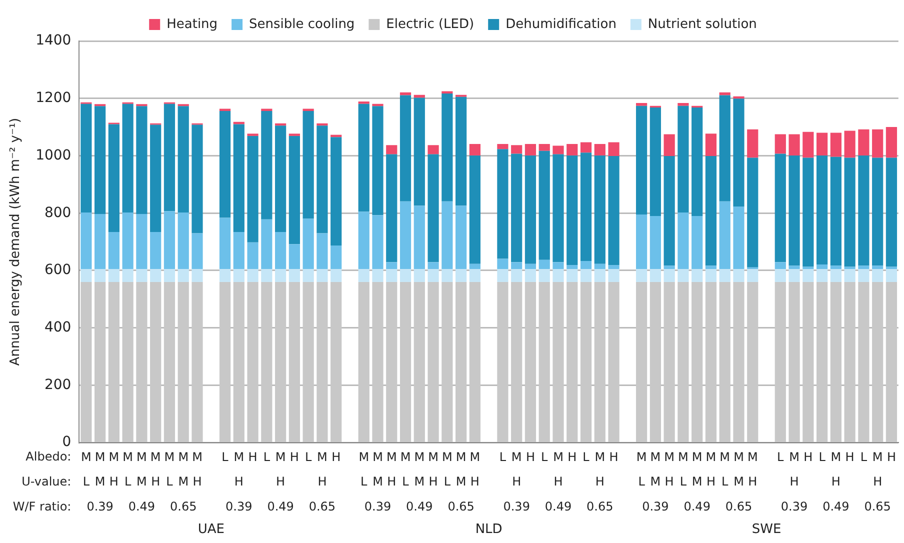  I want to click on legend-label: Electric (LED), so click(430, 24).